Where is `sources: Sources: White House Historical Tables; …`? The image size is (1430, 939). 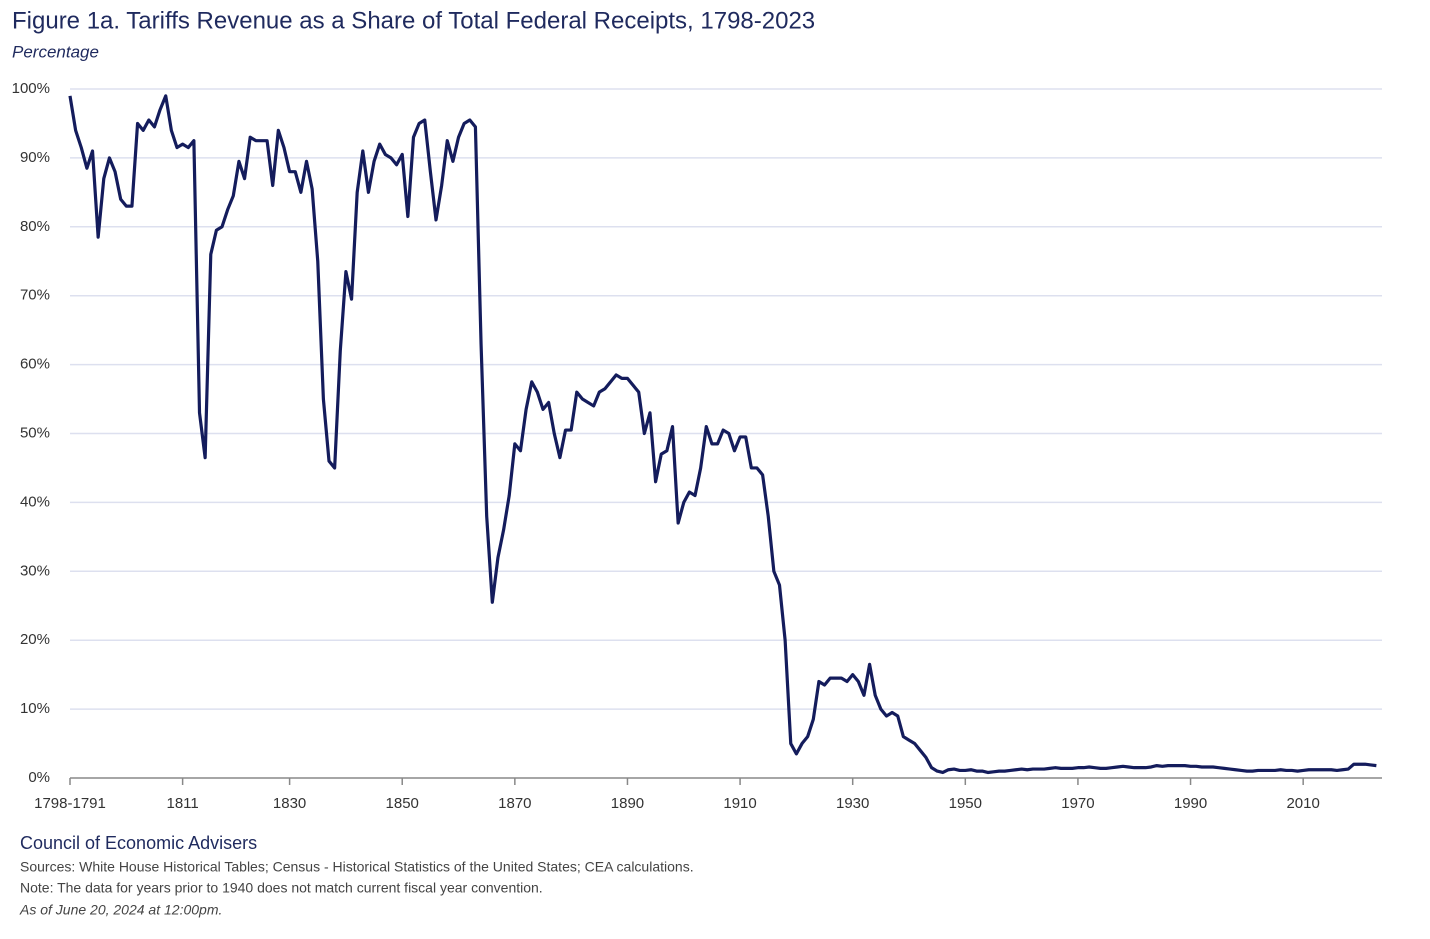 sources: Sources: White House Historical Tables; … is located at coordinates (357, 867).